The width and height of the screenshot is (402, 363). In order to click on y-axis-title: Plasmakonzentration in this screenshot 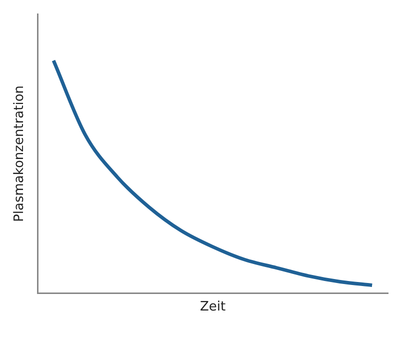, I will do `click(20, 153)`.